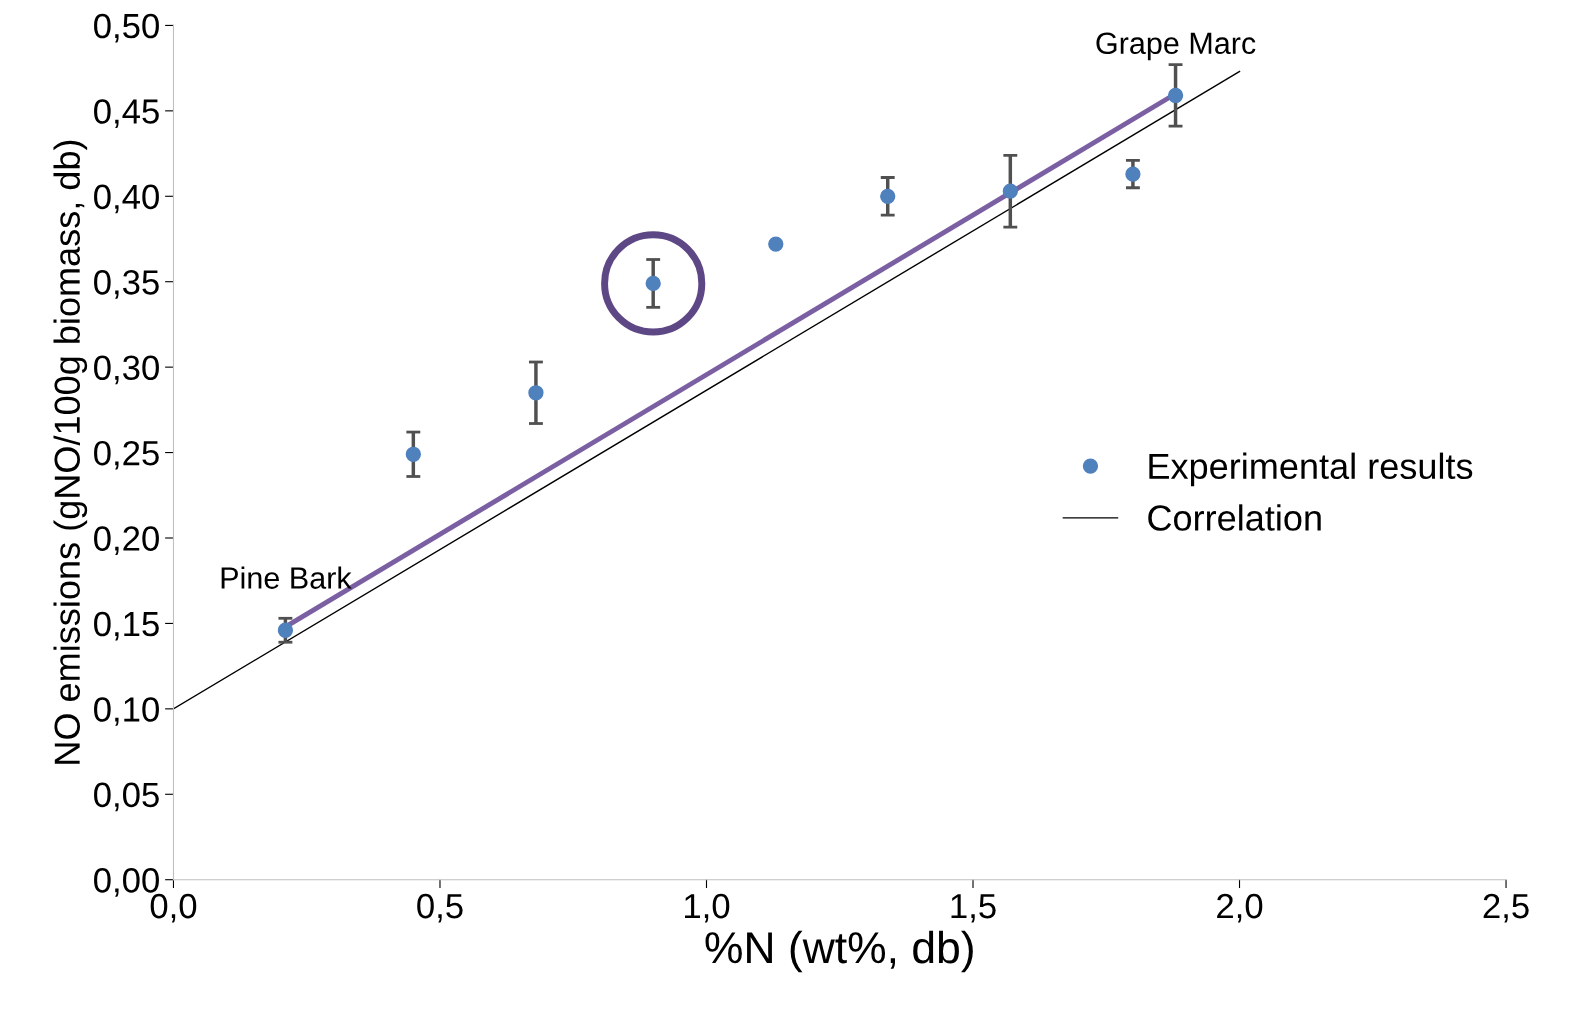  I want to click on annotation: Grape Marc, so click(1176, 46).